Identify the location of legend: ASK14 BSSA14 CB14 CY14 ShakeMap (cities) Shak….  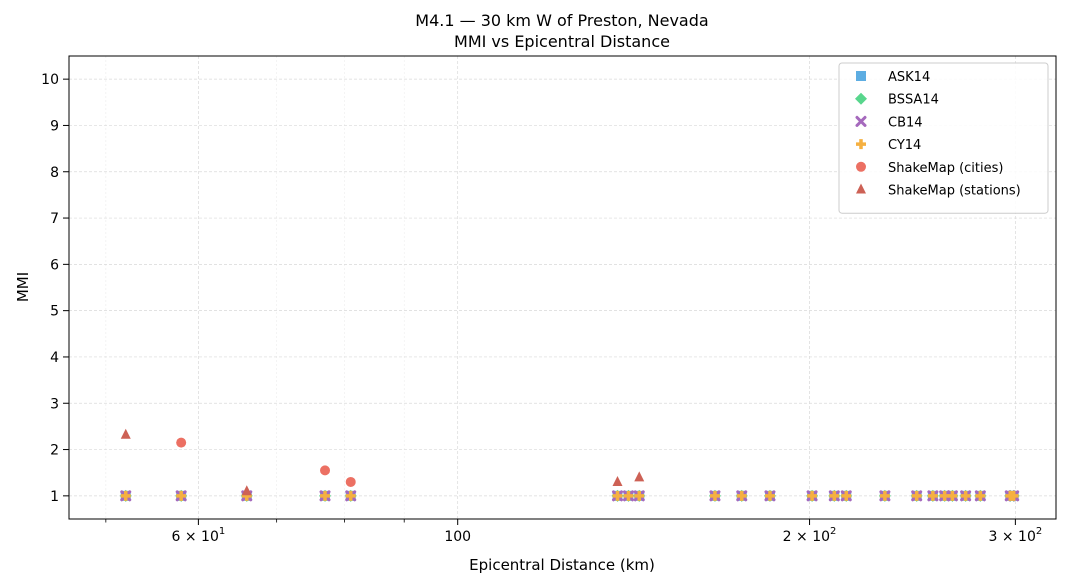
(943, 138).